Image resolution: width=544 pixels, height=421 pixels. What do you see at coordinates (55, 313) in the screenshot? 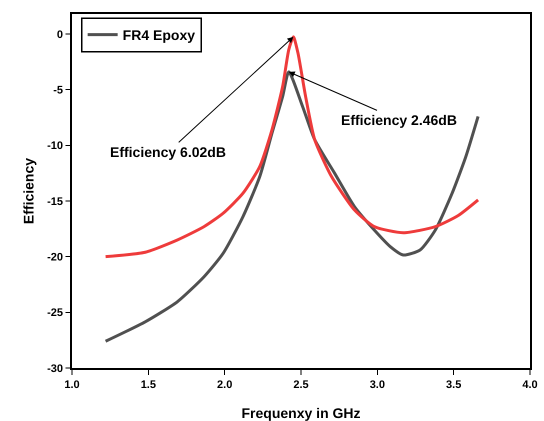
I see `y-tick-label: -25` at bounding box center [55, 313].